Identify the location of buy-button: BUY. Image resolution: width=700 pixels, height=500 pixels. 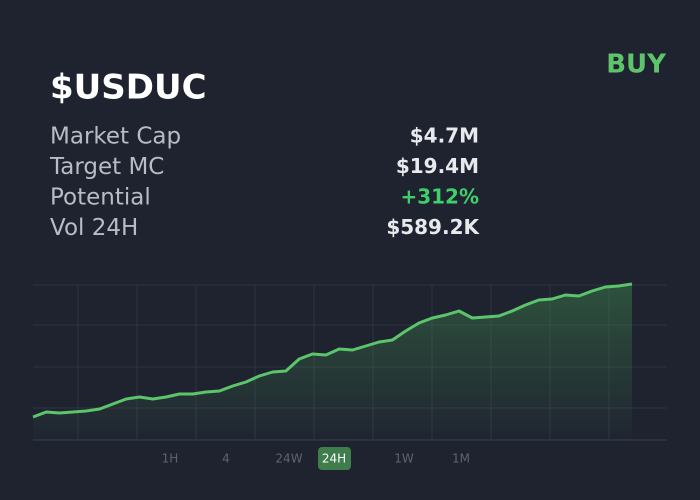
(636, 65).